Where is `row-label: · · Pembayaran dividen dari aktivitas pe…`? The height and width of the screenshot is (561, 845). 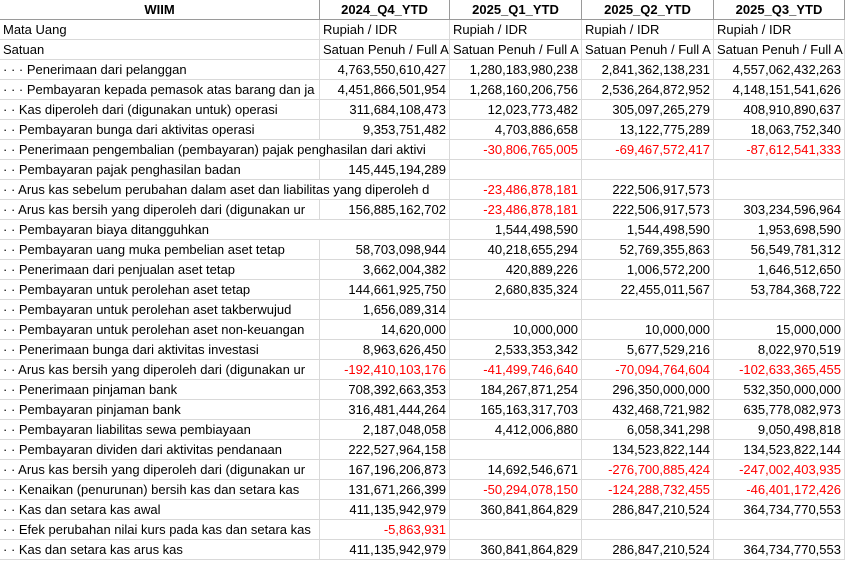 row-label: · · Pembayaran dividen dari aktivitas pe… is located at coordinates (160, 450).